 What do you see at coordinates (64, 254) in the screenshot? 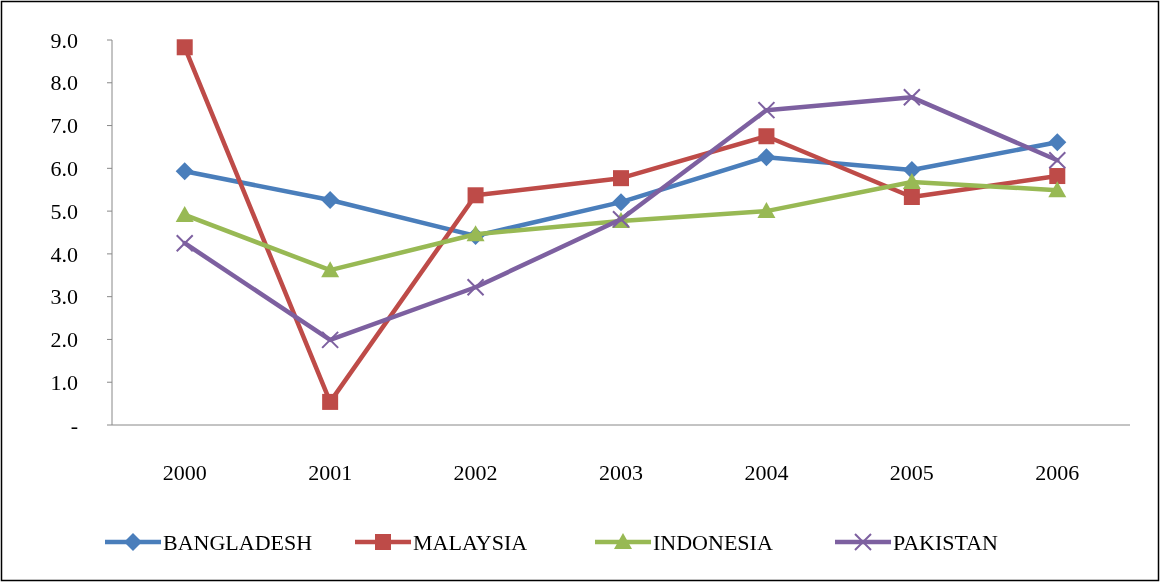
I see `y-tick-label: 4.0` at bounding box center [64, 254].